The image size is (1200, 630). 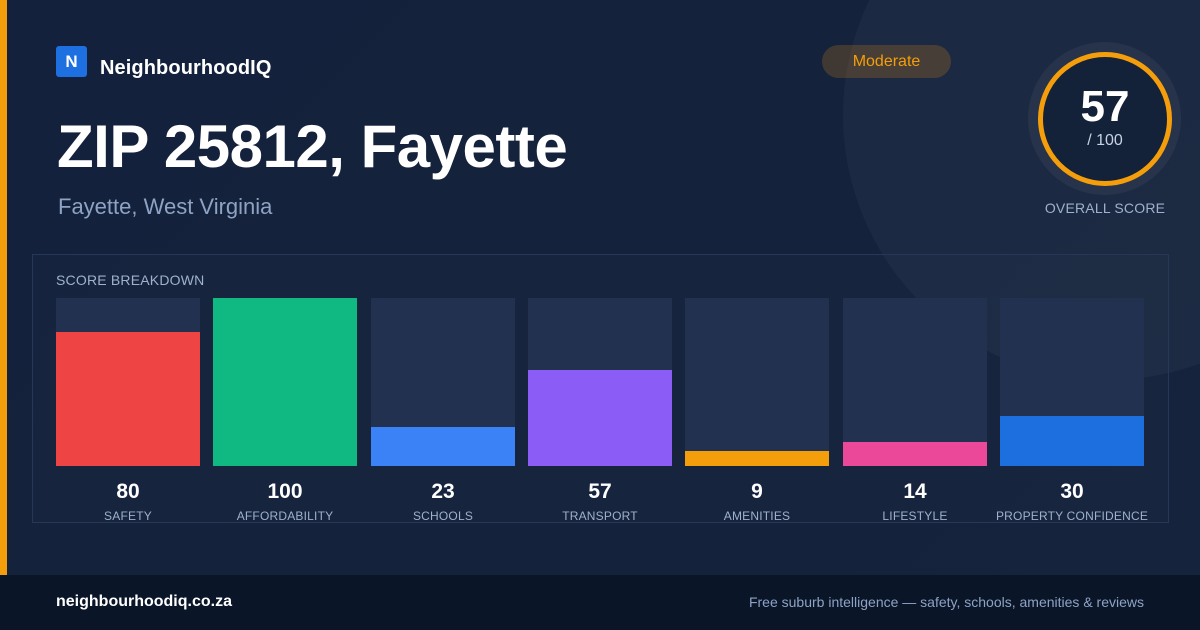 What do you see at coordinates (600, 516) in the screenshot?
I see `bar-label: TRANSPORT` at bounding box center [600, 516].